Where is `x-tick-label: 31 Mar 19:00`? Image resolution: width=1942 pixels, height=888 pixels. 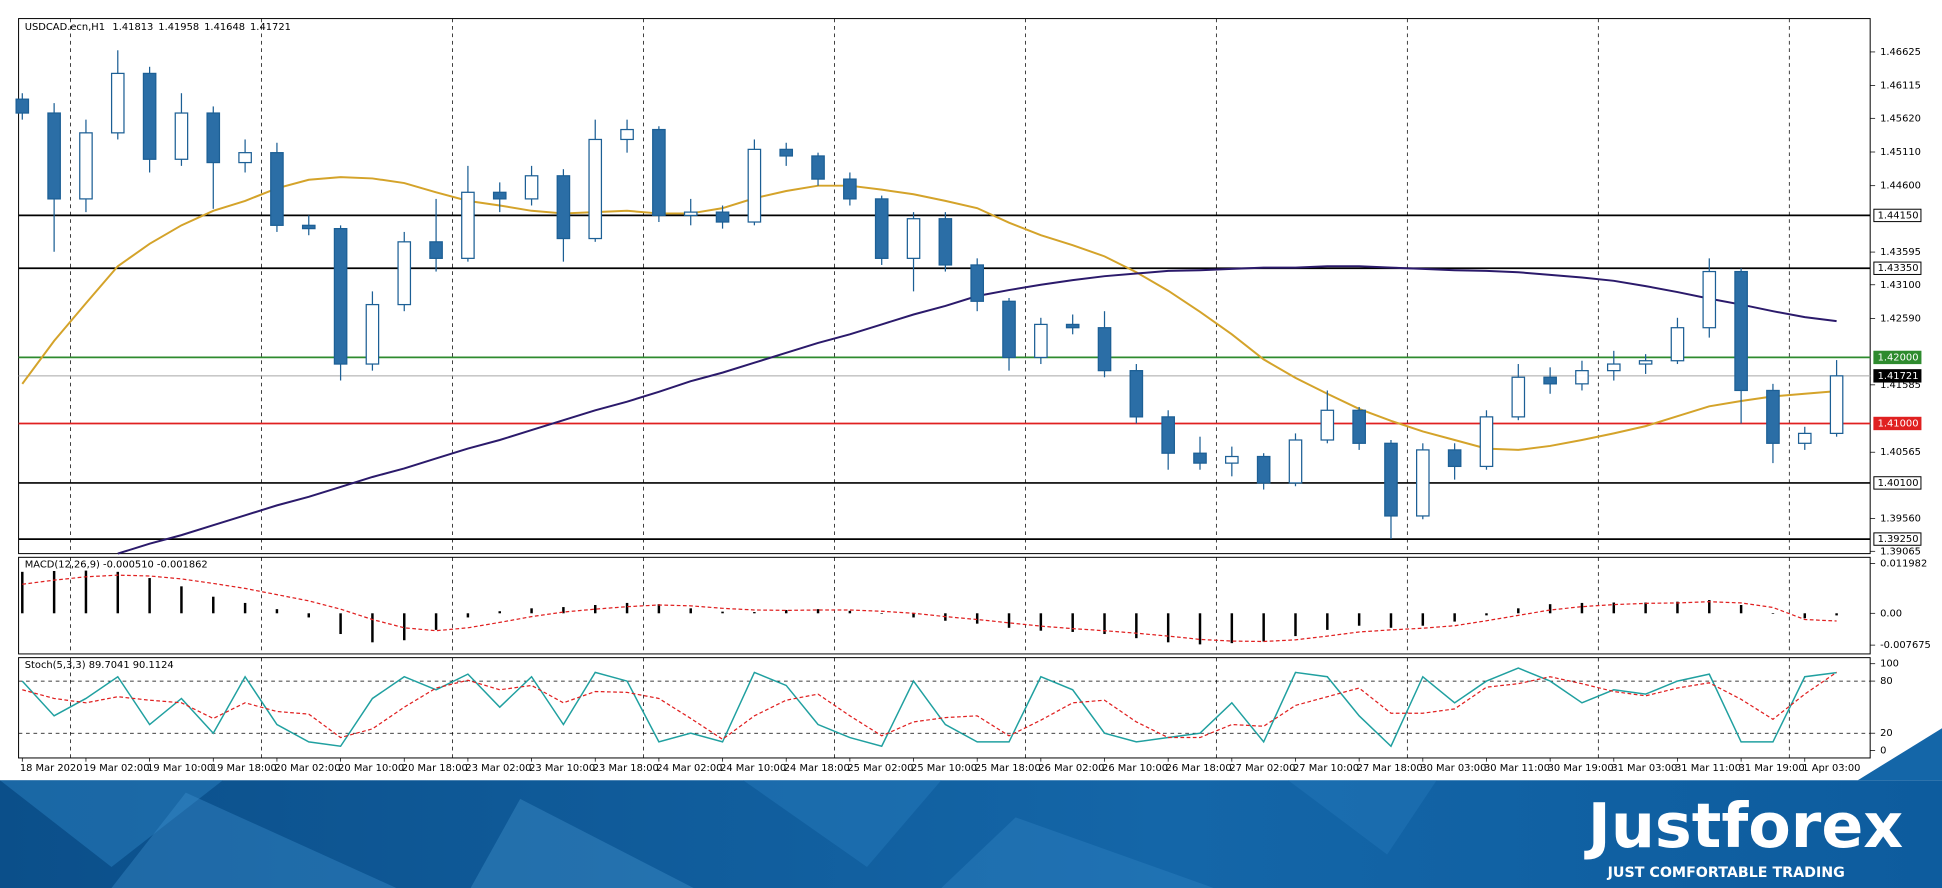 x-tick-label: 31 Mar 19:00 is located at coordinates (1772, 768).